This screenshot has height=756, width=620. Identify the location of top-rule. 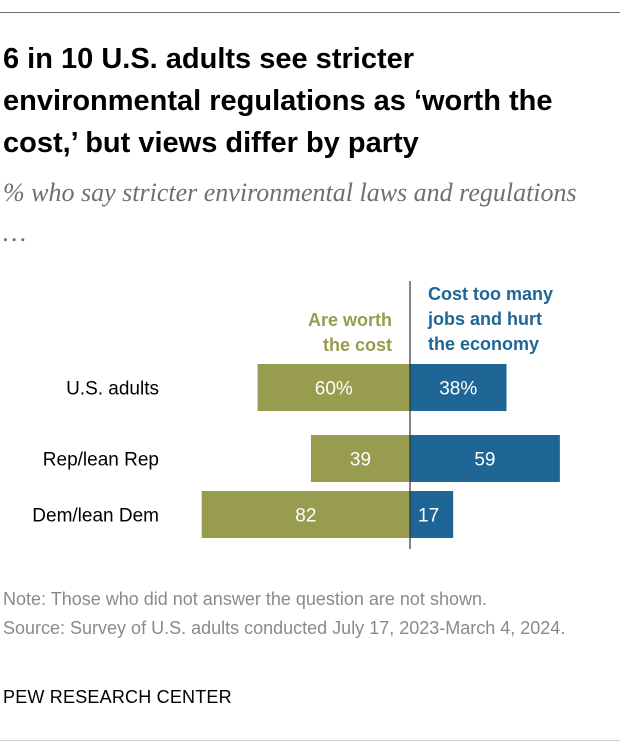
(310, 12).